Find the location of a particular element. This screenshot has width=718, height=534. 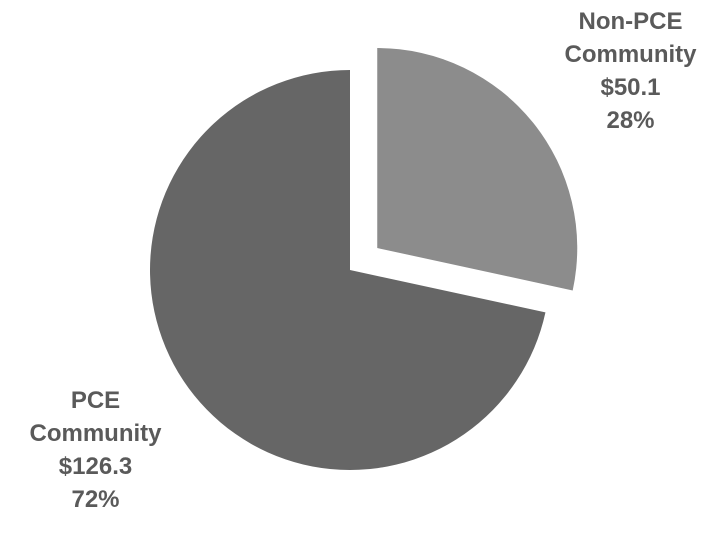

slice-label-non-pce-community: Non-PCE Community $50.1 28% is located at coordinates (630, 71).